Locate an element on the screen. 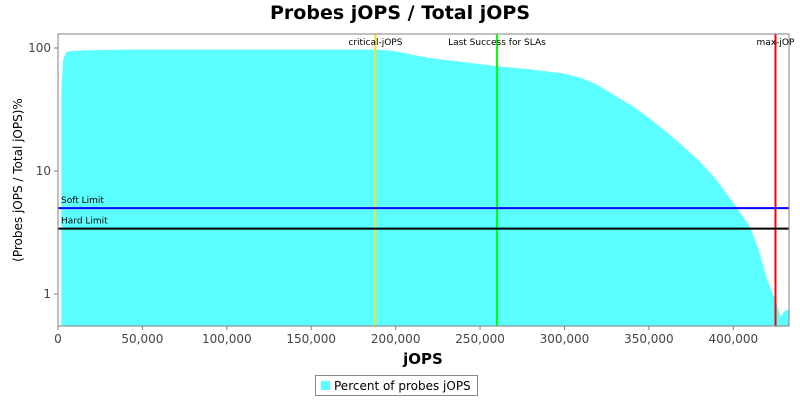 The image size is (800, 400). vertical-line-label-1: Last Success for SLAs is located at coordinates (497, 43).